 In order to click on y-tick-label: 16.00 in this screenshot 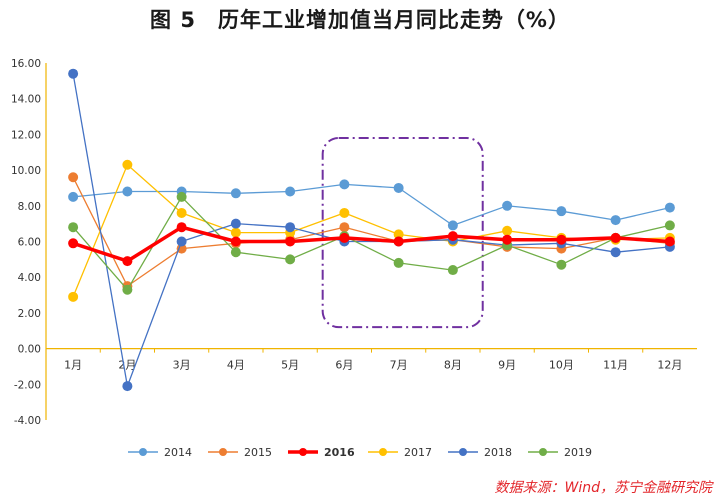, I will do `click(26, 64)`.